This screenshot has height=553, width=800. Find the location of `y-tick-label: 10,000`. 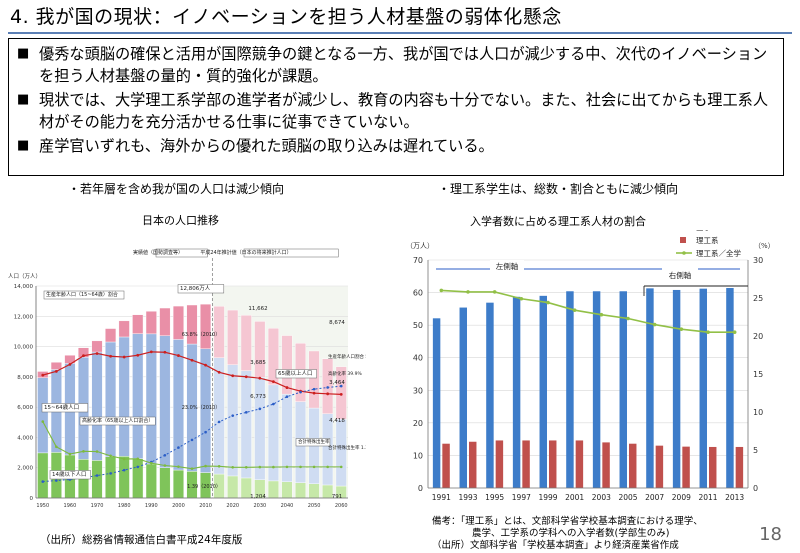

y-tick-label: 10,000 is located at coordinates (24, 348).